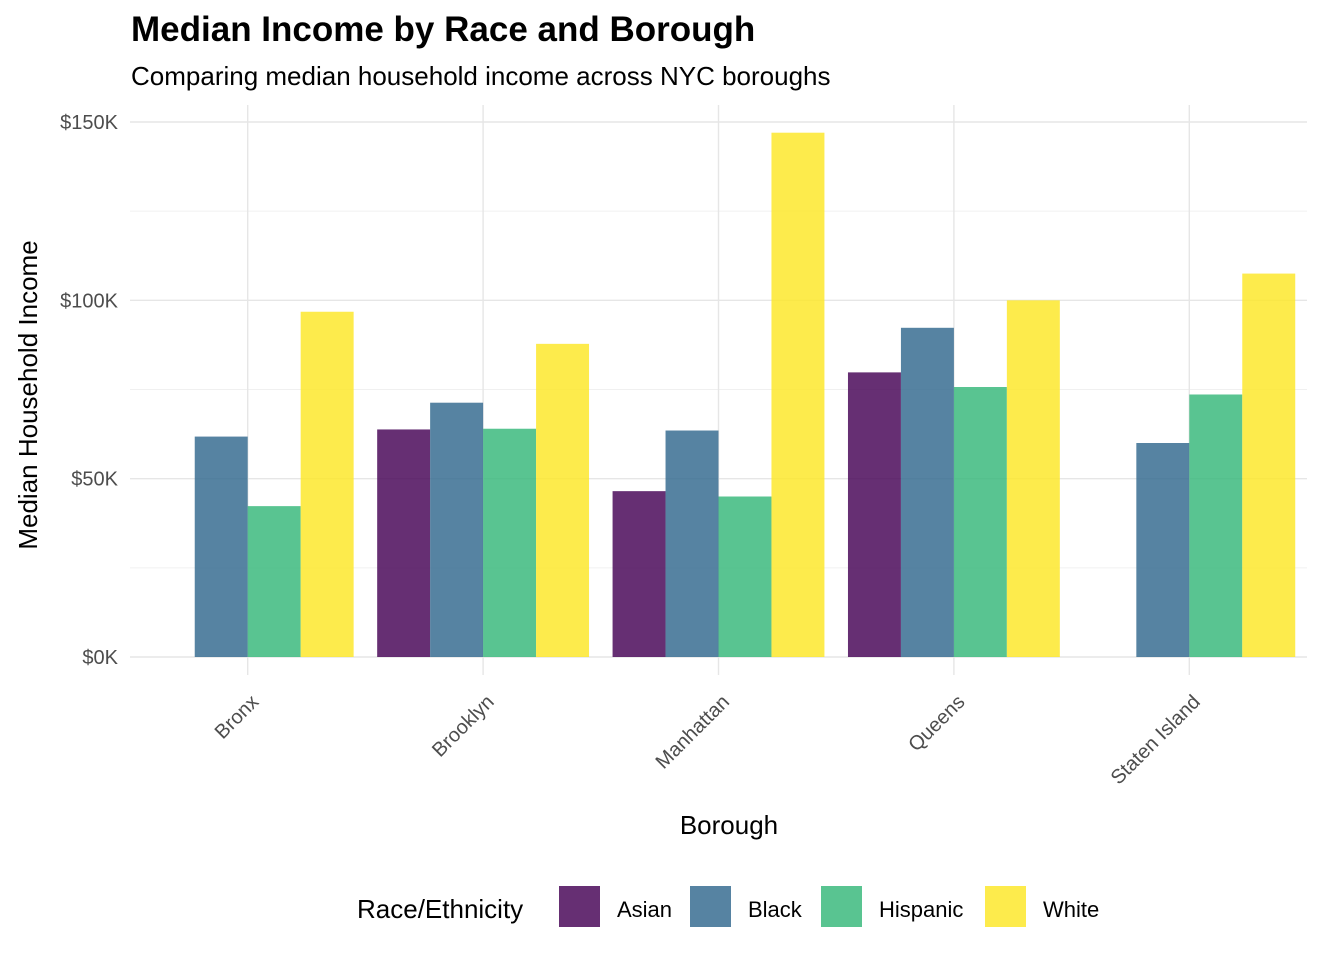 Image resolution: width=1344 pixels, height=960 pixels. Describe the element at coordinates (463, 726) in the screenshot. I see `x-tick-label: Brooklyn` at that location.